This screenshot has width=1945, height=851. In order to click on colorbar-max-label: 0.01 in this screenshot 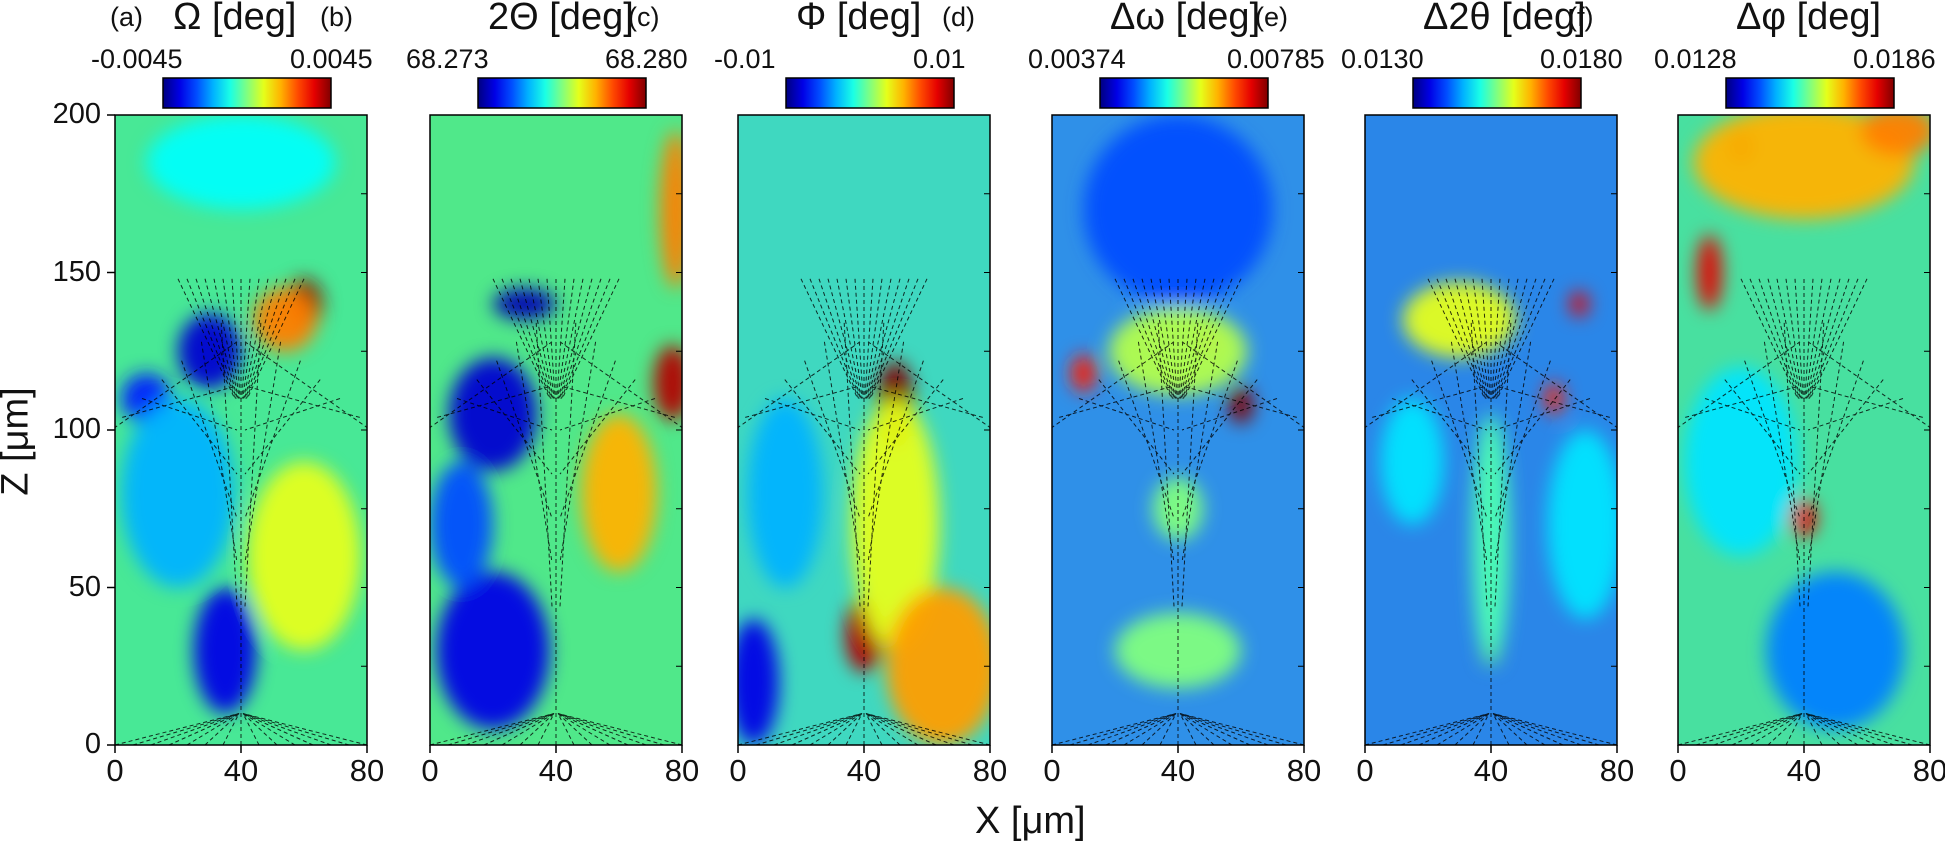, I will do `click(939, 59)`.